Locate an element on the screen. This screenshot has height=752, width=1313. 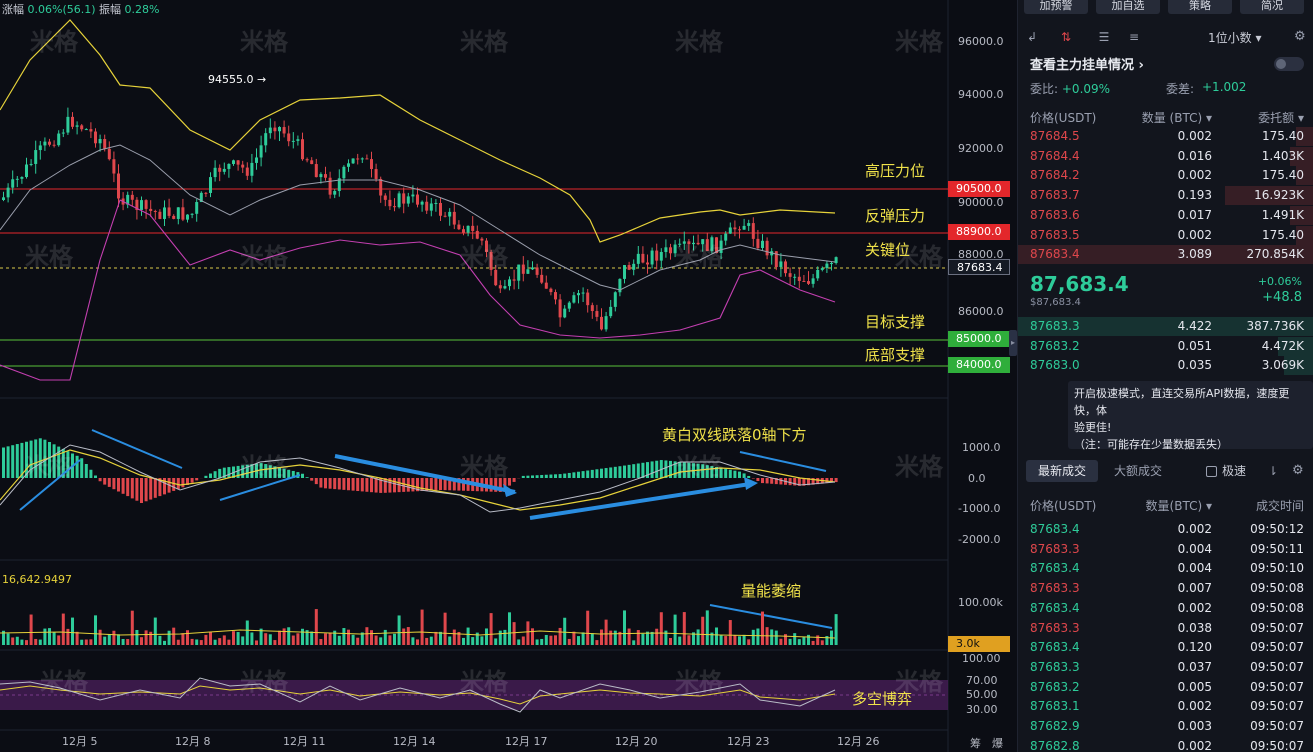
trade-price: 87683.4 is located at coordinates (1055, 647).